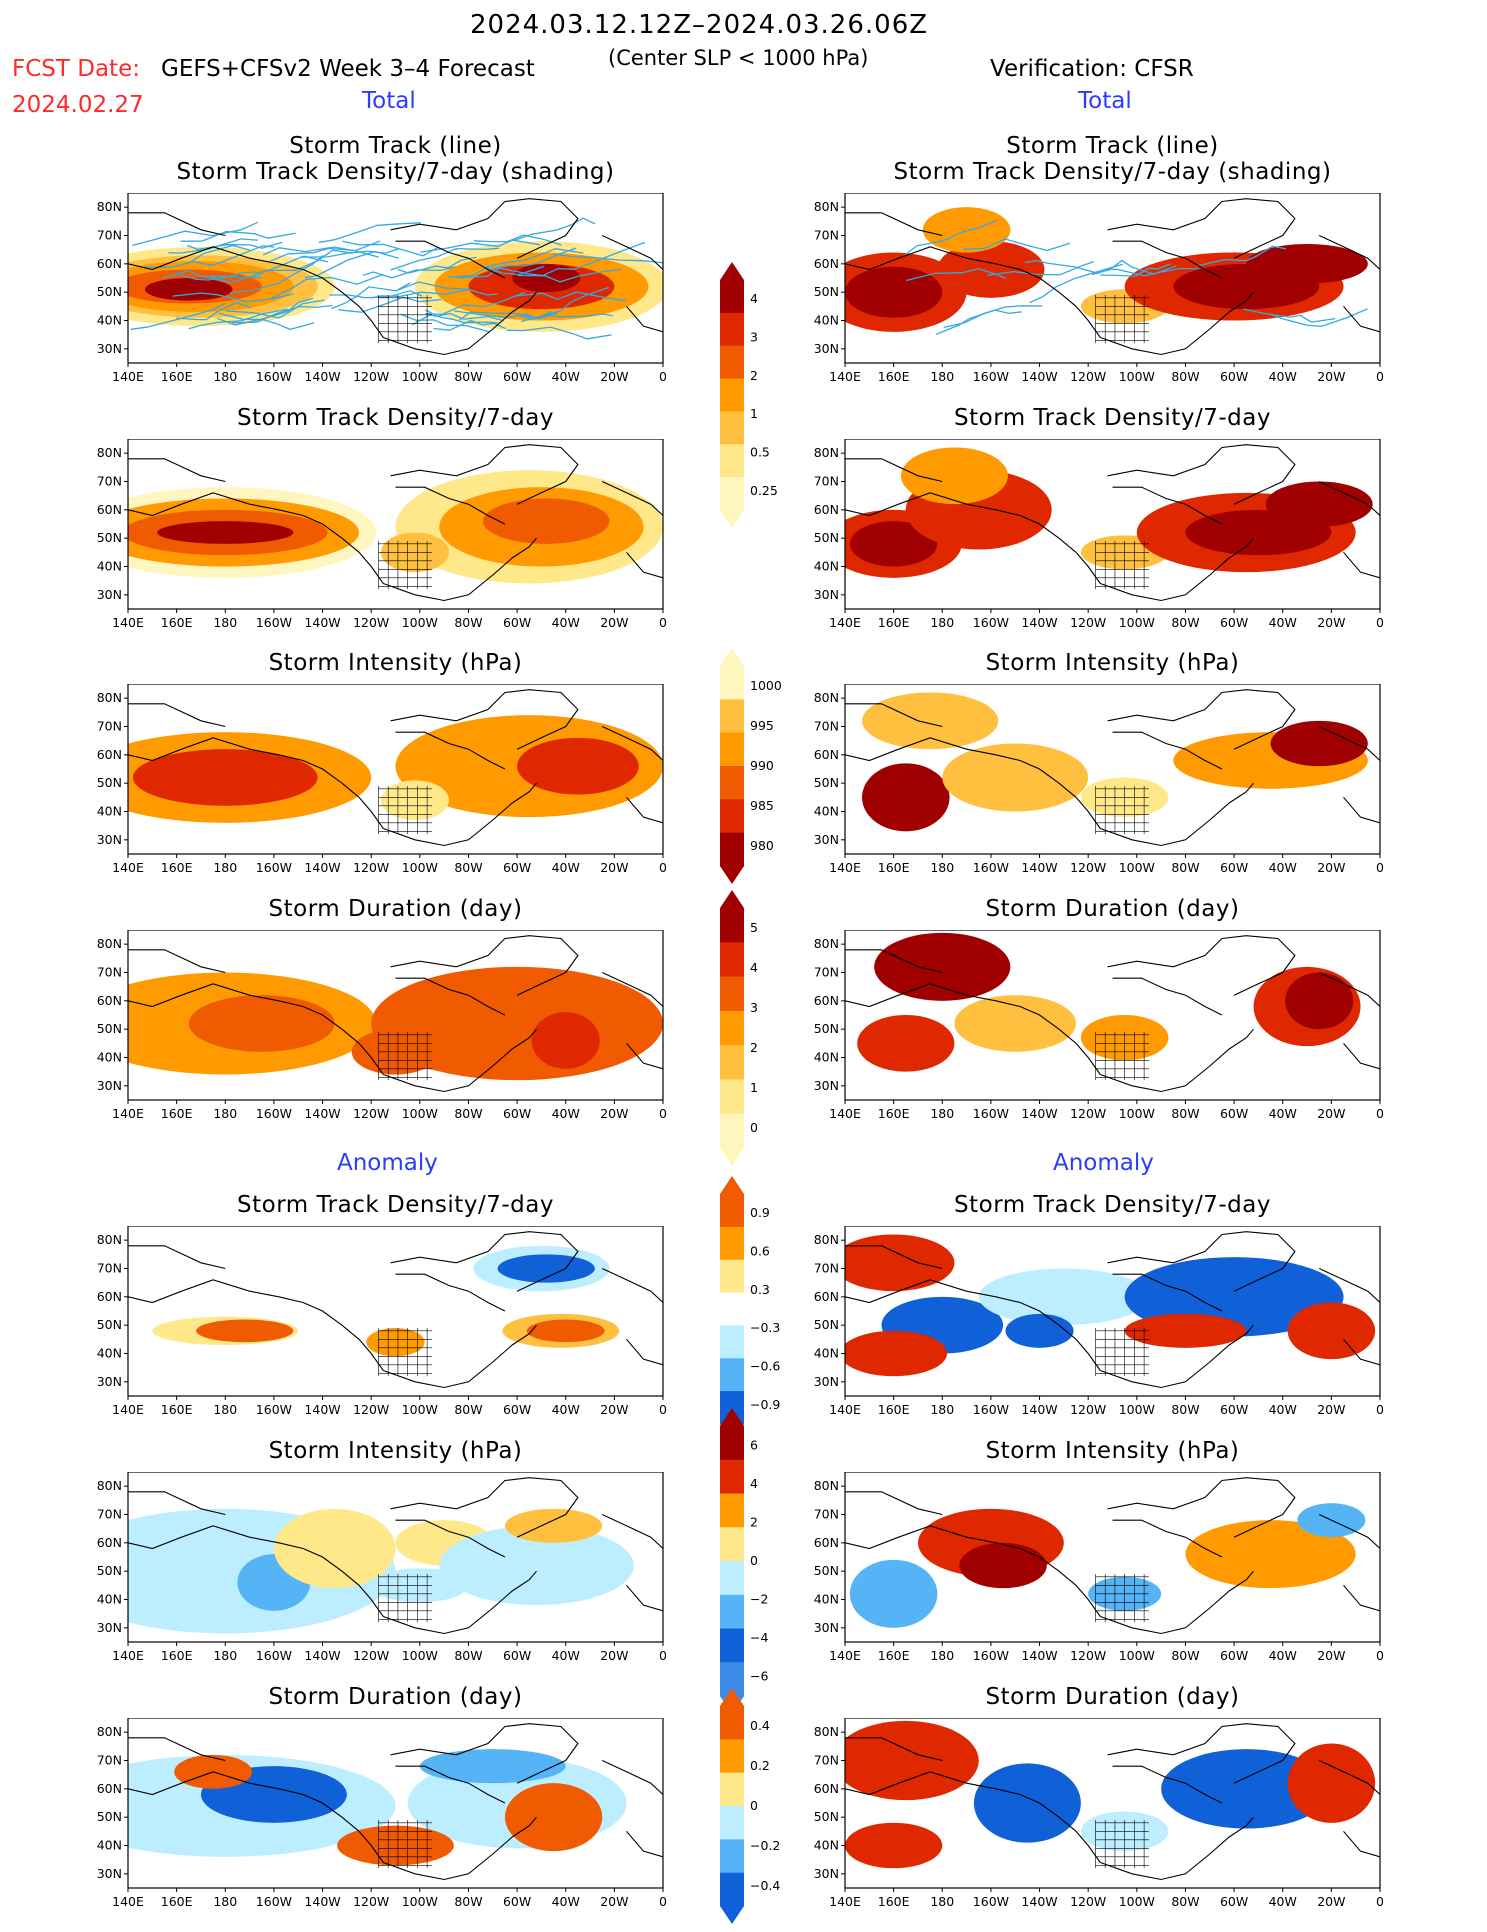  Describe the element at coordinates (177, 1901) in the screenshot. I see `lon-label: 160E` at that location.